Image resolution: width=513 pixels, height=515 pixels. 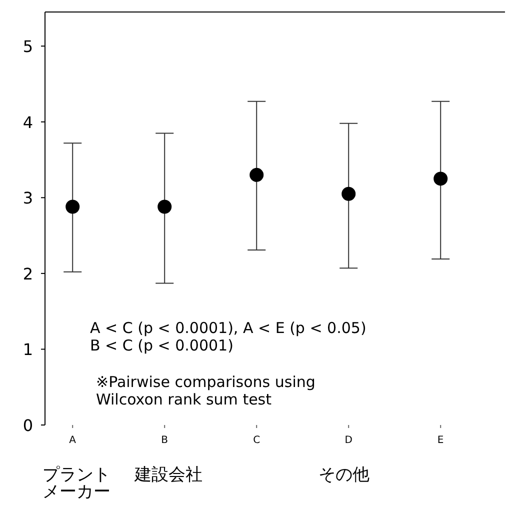 I want to click on y-tick-label: 4, so click(x=27, y=122).